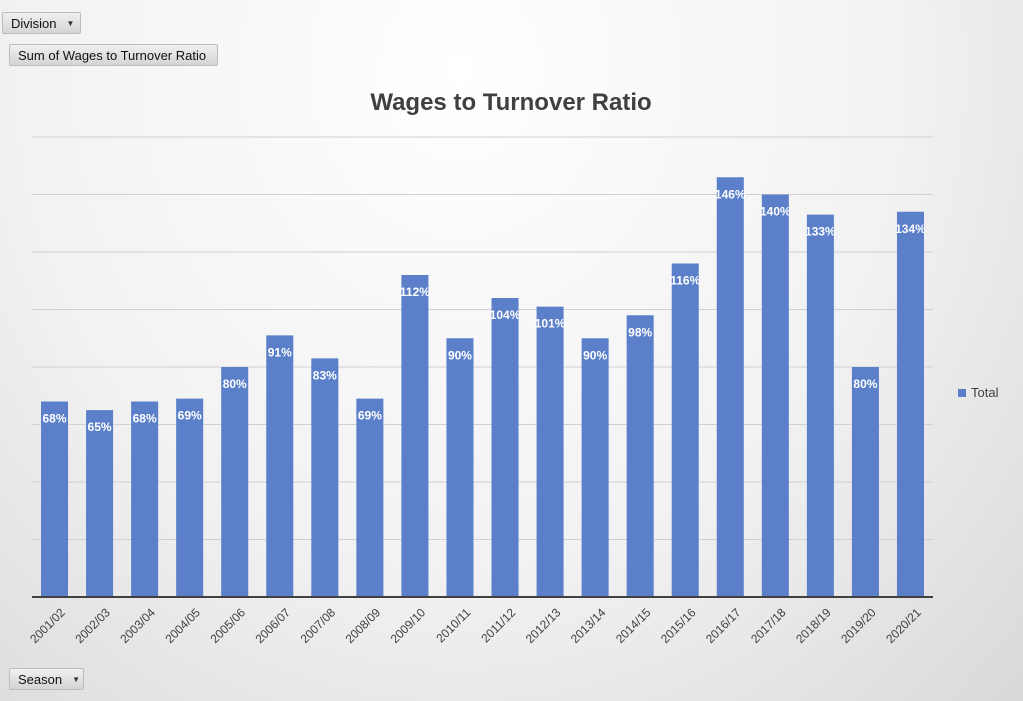 This screenshot has width=1023, height=701. What do you see at coordinates (633, 625) in the screenshot?
I see `x-tick-label: 2014/15` at bounding box center [633, 625].